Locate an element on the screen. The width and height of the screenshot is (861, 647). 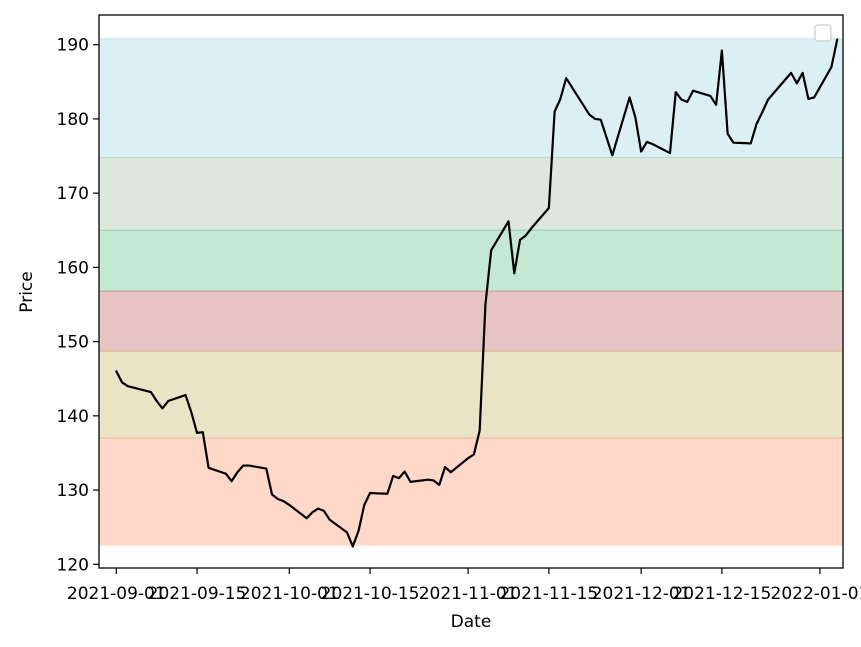
x-tick-label-2021-10-15: 2021-10-15 is located at coordinates (370, 594).